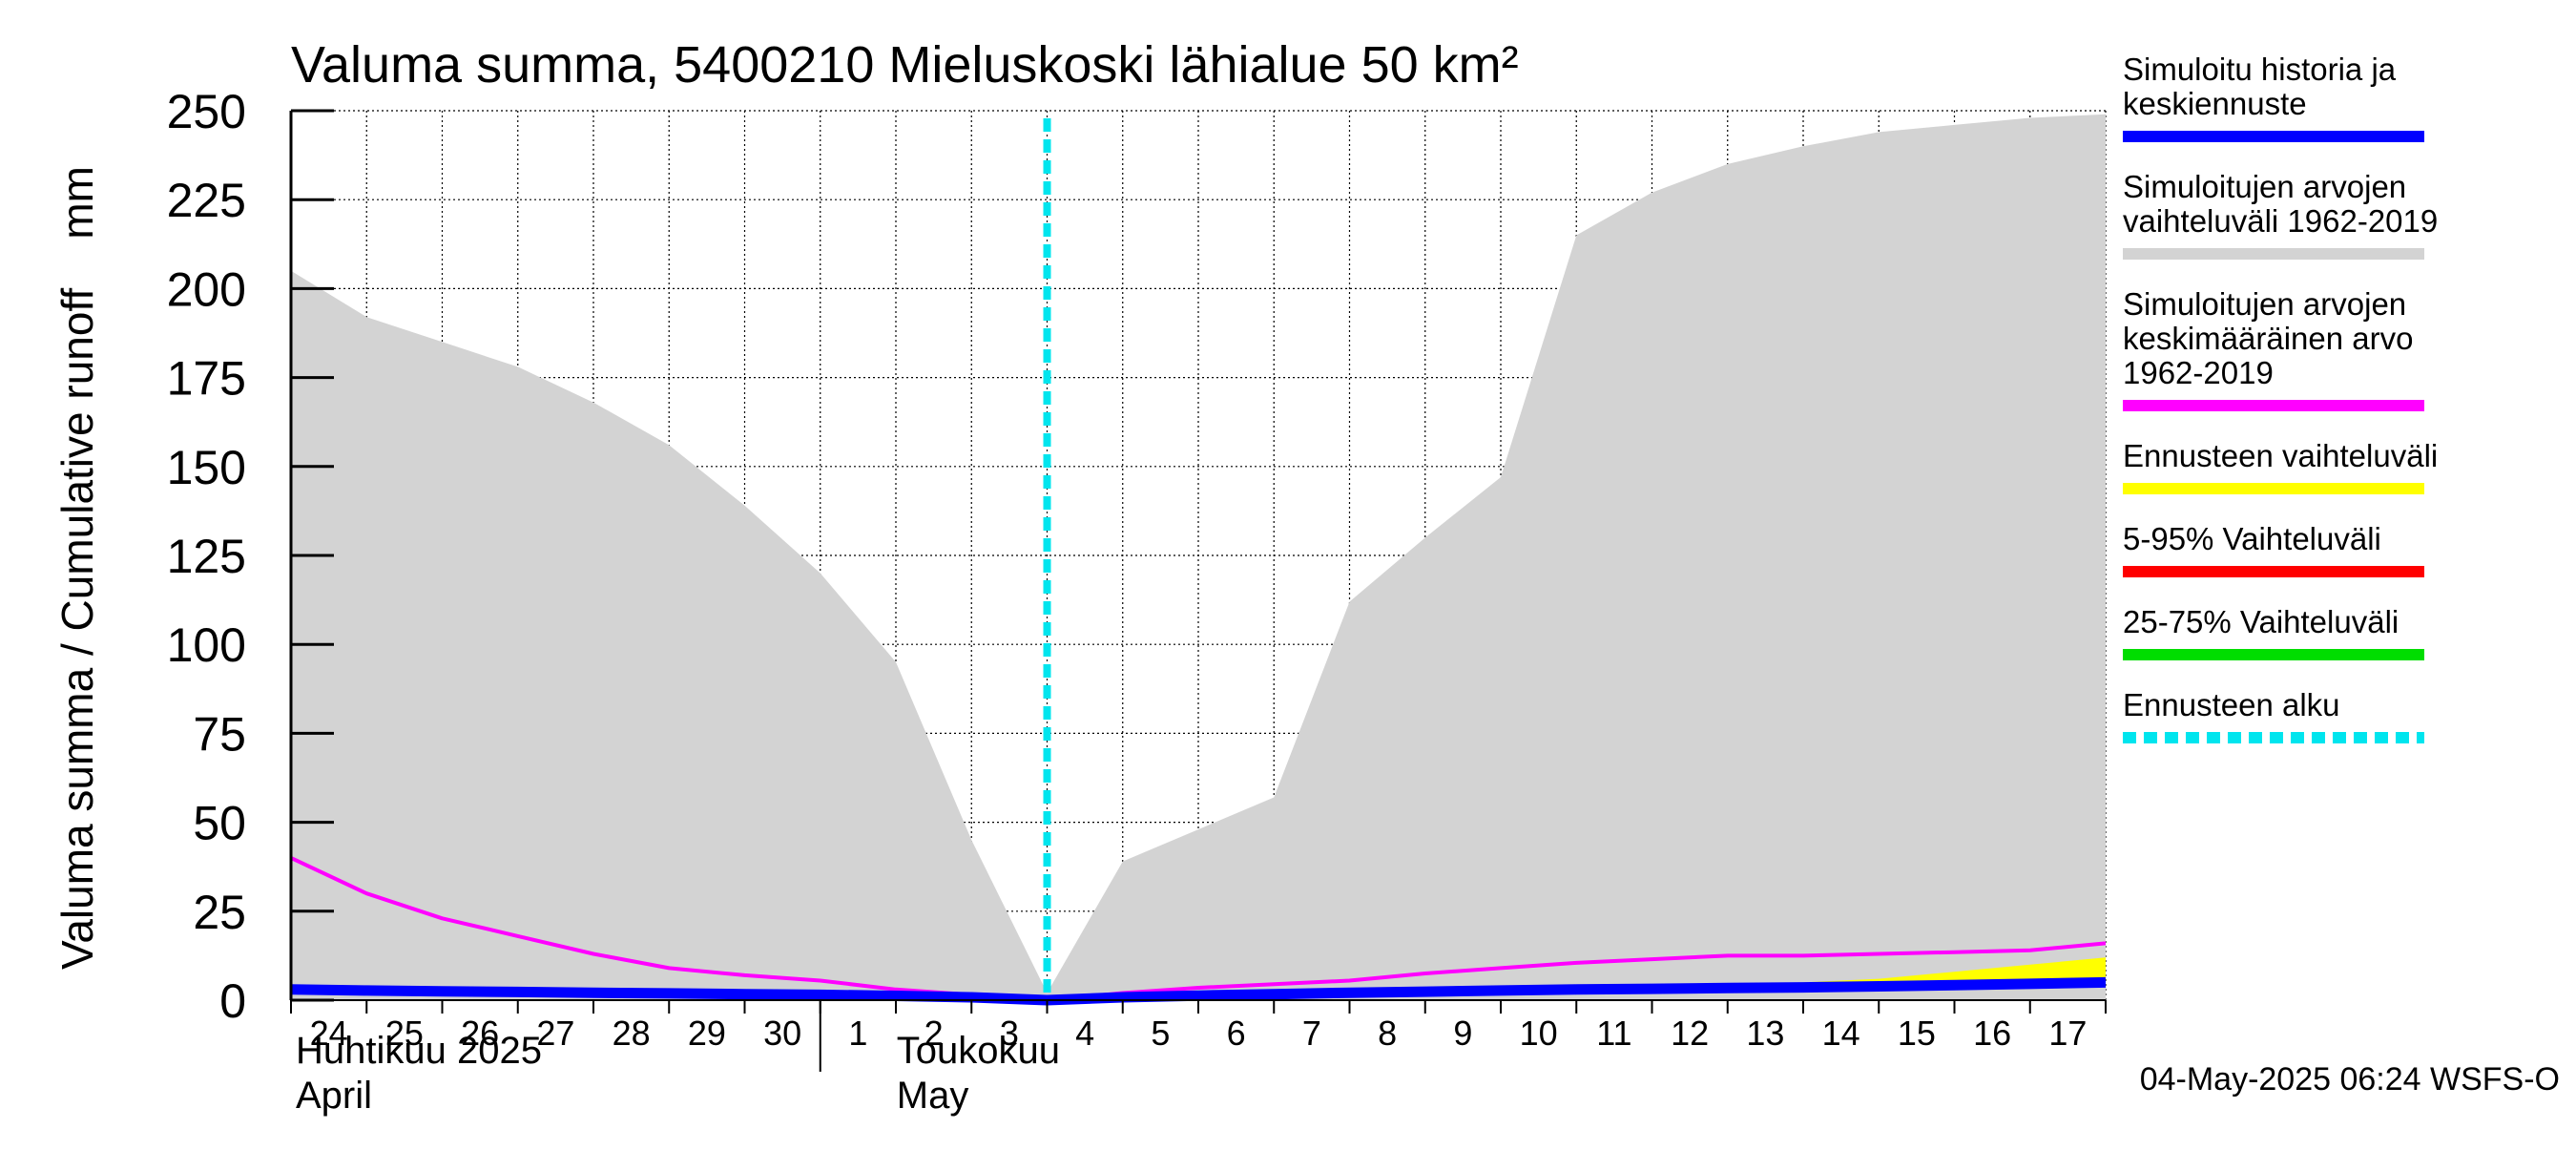  What do you see at coordinates (2350, 1079) in the screenshot?
I see `timestamp-label: 04-May-2025 06:24 WSFS-O` at bounding box center [2350, 1079].